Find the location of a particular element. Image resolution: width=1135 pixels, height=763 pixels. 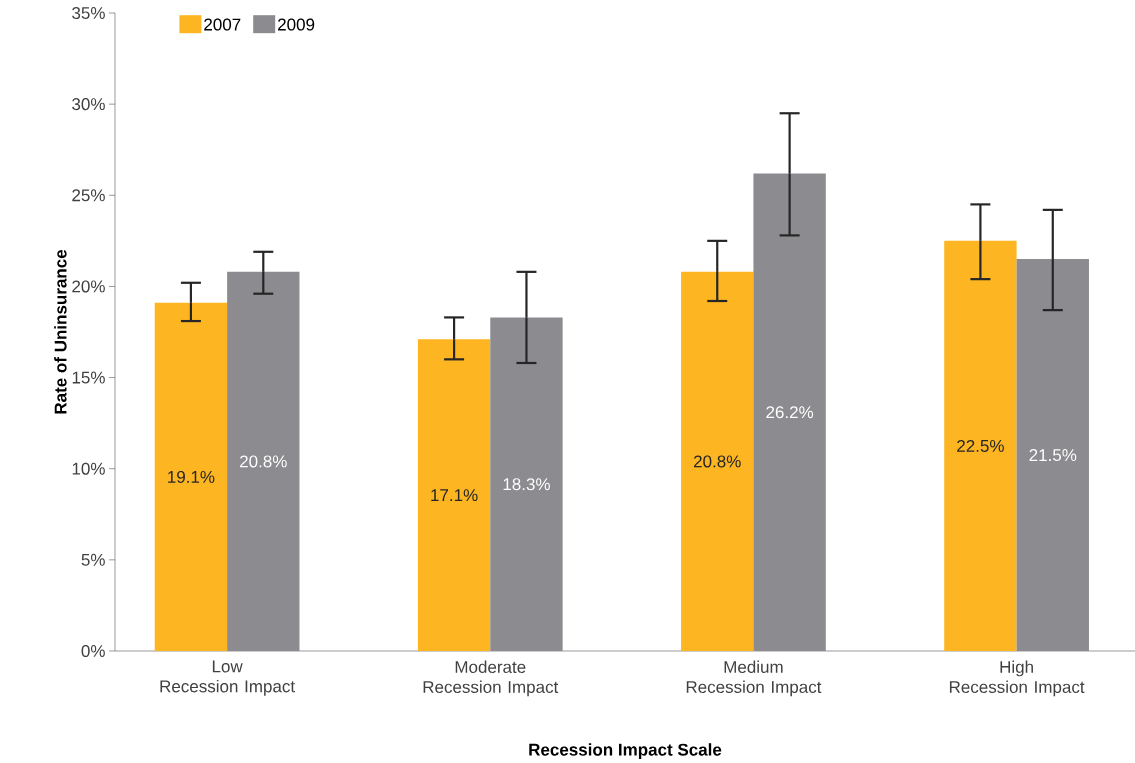

legend-label: 2009 is located at coordinates (296, 24).